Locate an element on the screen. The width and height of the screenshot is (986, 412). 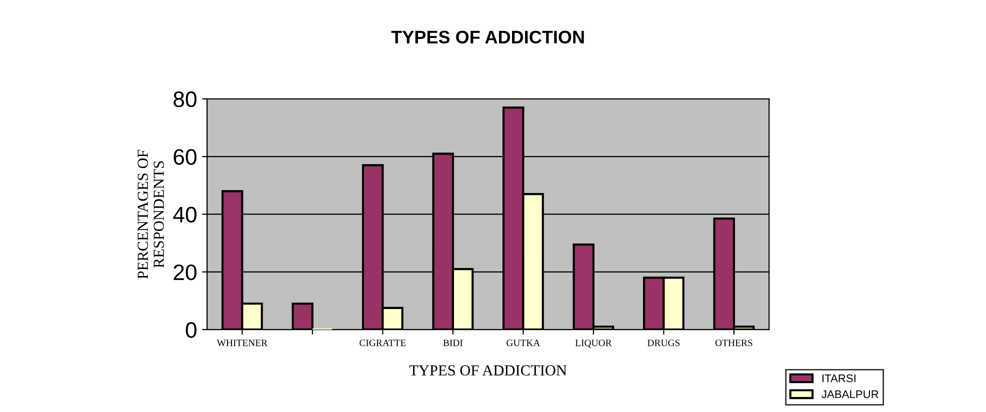
legend-label: JABALPUR is located at coordinates (850, 394).